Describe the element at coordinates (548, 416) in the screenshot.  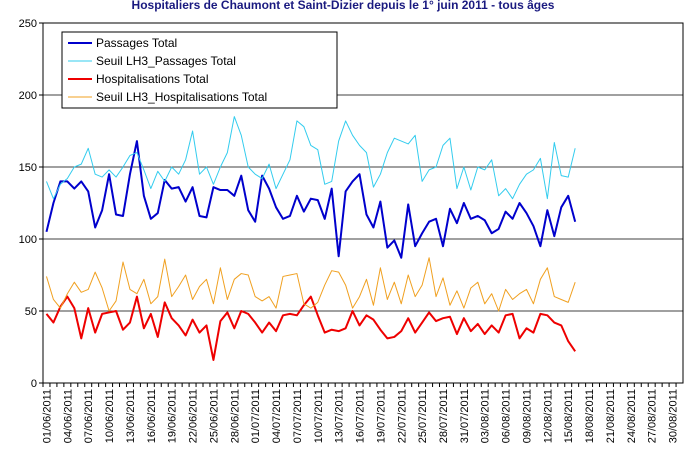
I see `x-tick-label: 12/08/2011` at that location.